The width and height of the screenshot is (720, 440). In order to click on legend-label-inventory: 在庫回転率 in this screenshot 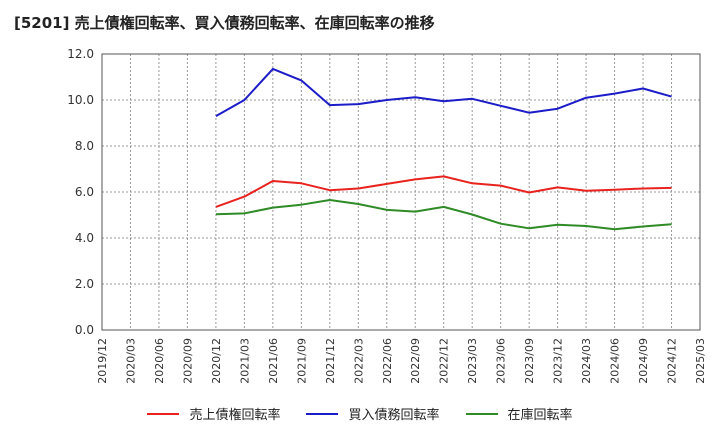, I will do `click(540, 415)`.